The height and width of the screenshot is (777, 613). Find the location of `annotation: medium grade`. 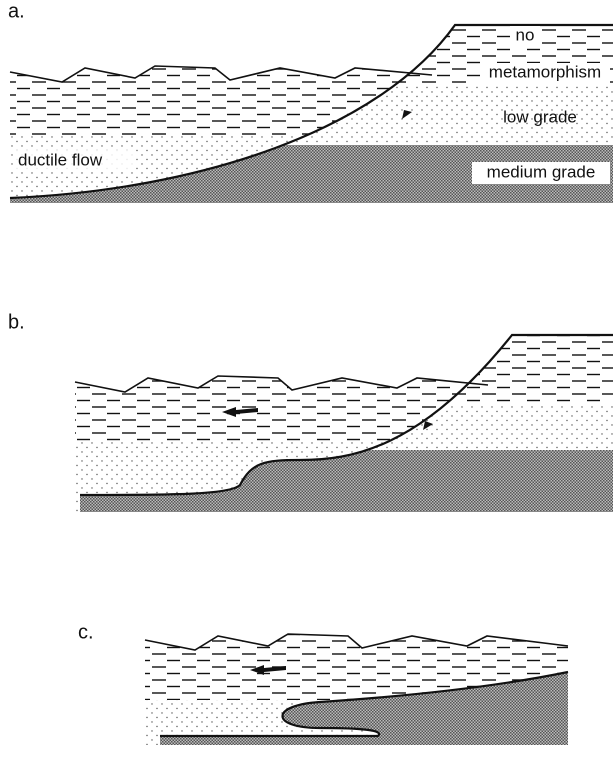

annotation: medium grade is located at coordinates (541, 171).